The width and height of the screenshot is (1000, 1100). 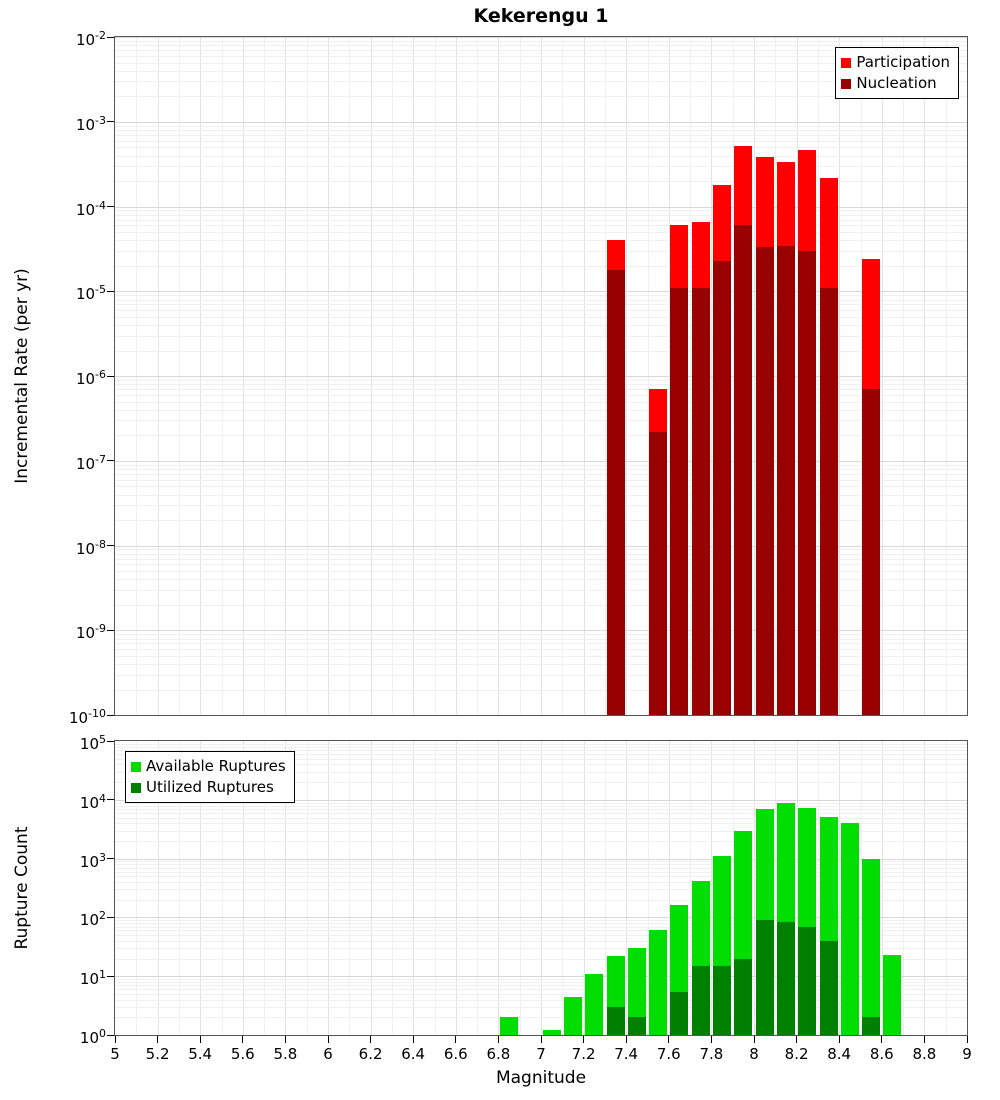 What do you see at coordinates (754, 1054) in the screenshot?
I see `x-tick-label: 8` at bounding box center [754, 1054].